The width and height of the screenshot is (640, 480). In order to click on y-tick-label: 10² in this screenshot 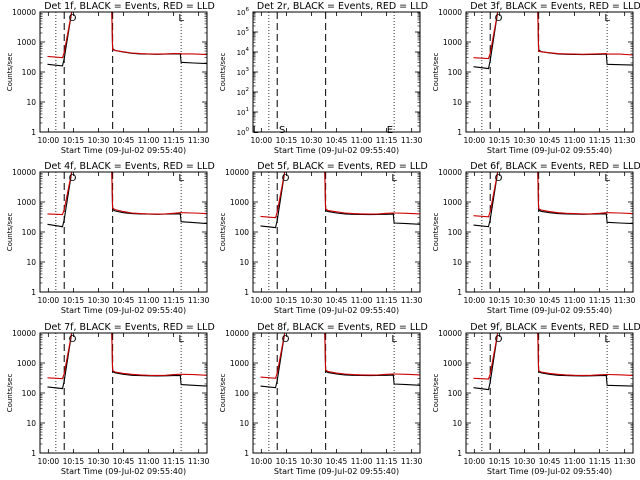, I will do `click(243, 92)`.